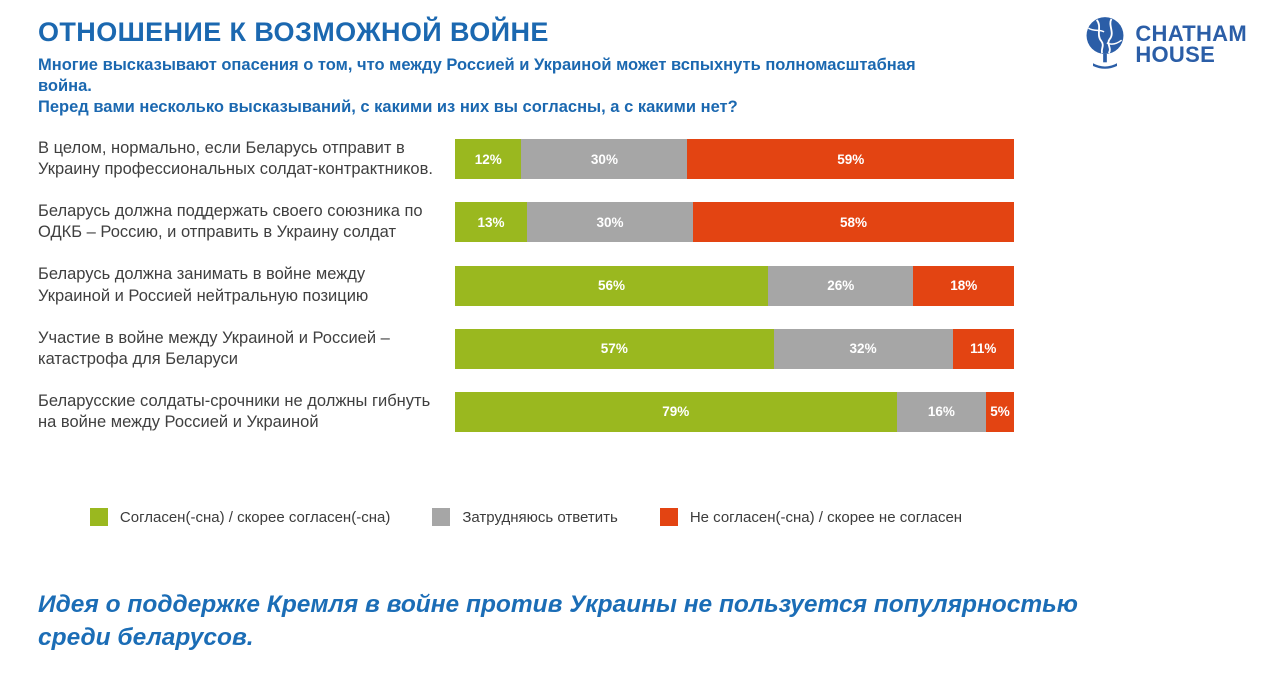 This screenshot has width=1280, height=681. I want to click on stacked-bar: 12% 30% 59%, so click(735, 159).